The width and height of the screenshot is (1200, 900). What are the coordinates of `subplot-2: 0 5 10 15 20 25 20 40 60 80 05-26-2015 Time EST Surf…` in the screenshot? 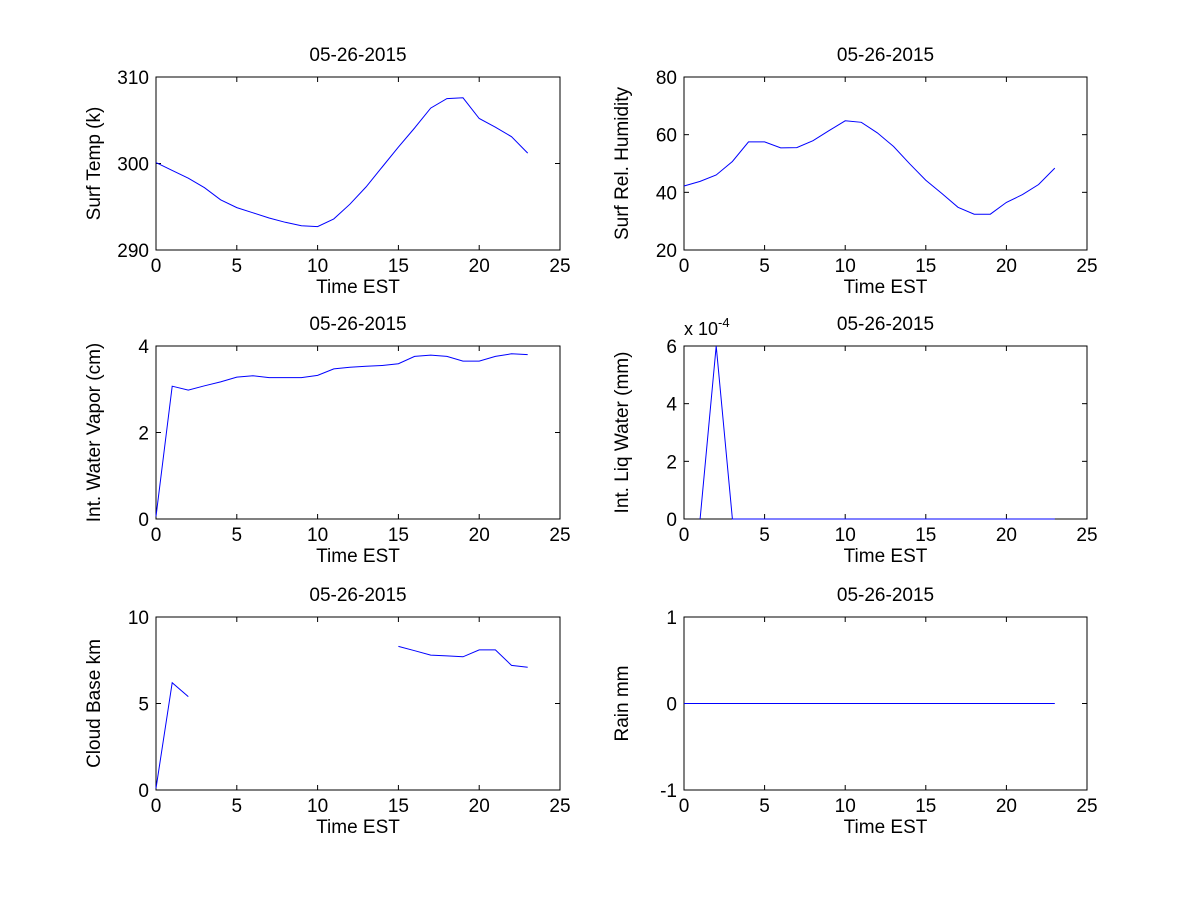 It's located at (855, 171).